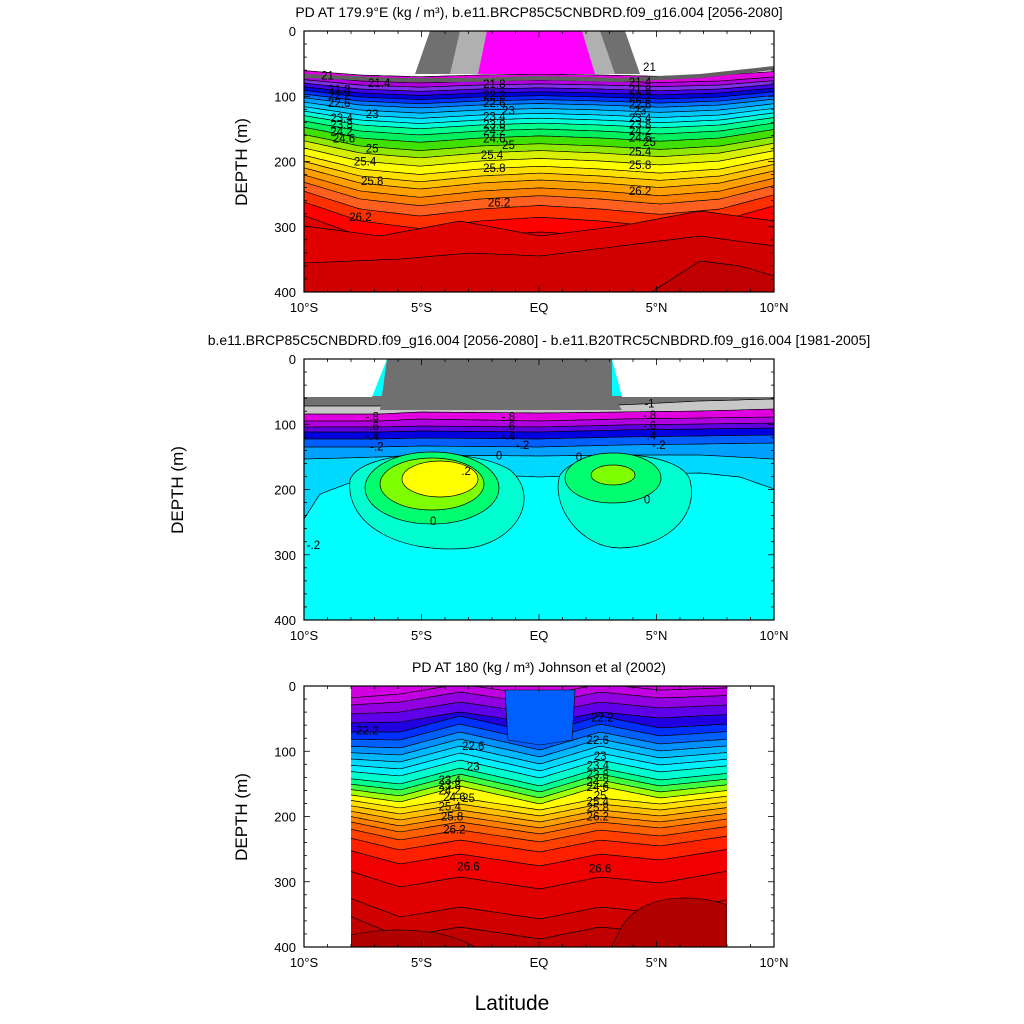 The height and width of the screenshot is (1024, 1024). I want to click on contour-label: 21.4, so click(379, 84).